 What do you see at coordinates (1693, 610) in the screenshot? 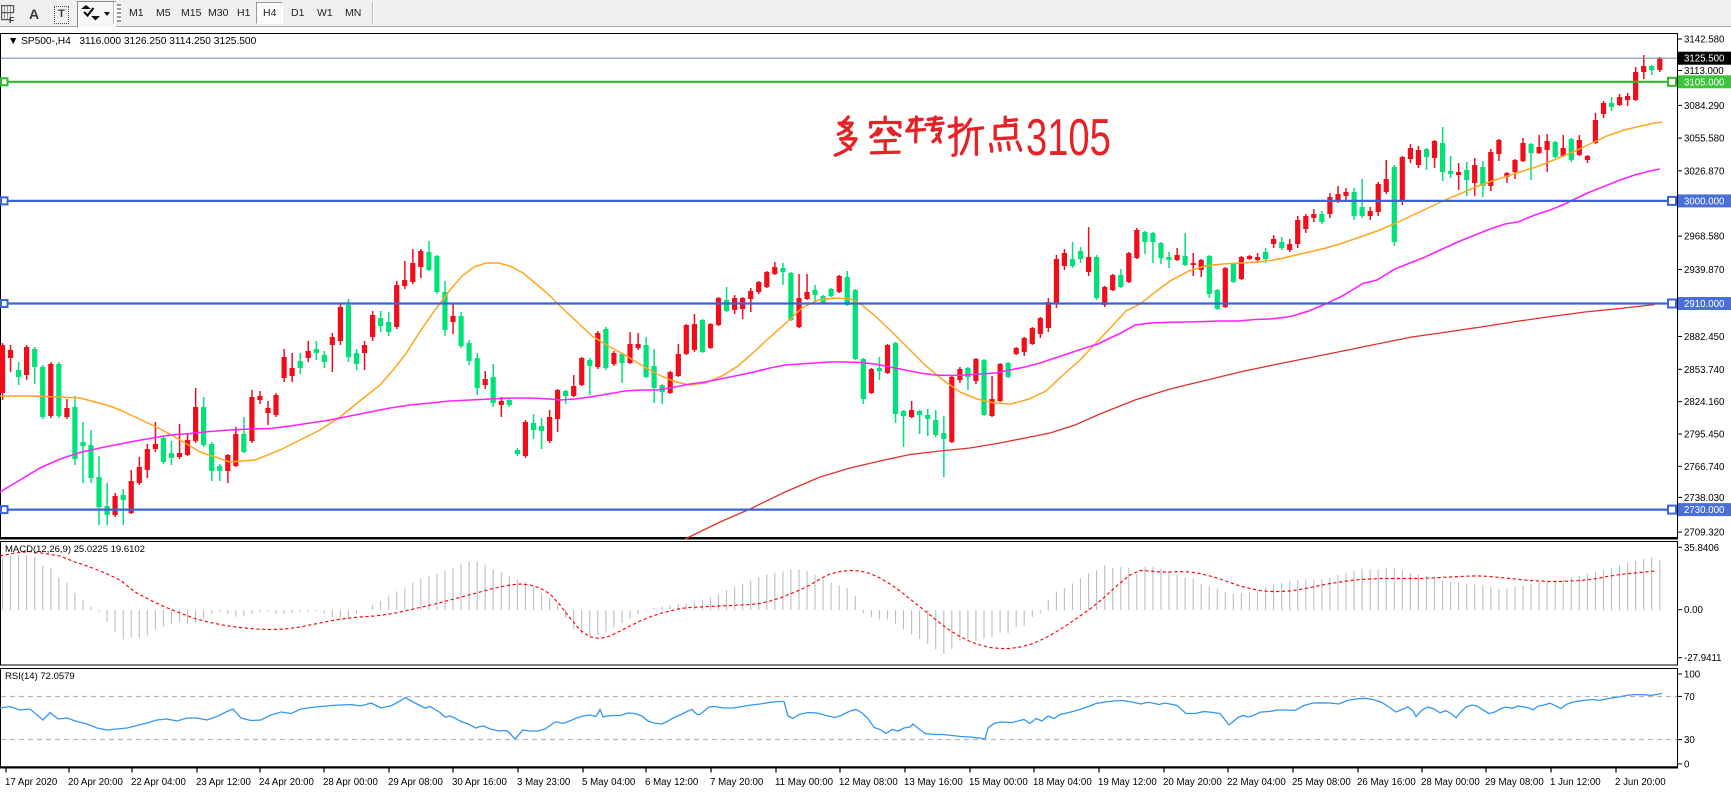
I see `svg-text: 0.00` at bounding box center [1693, 610].